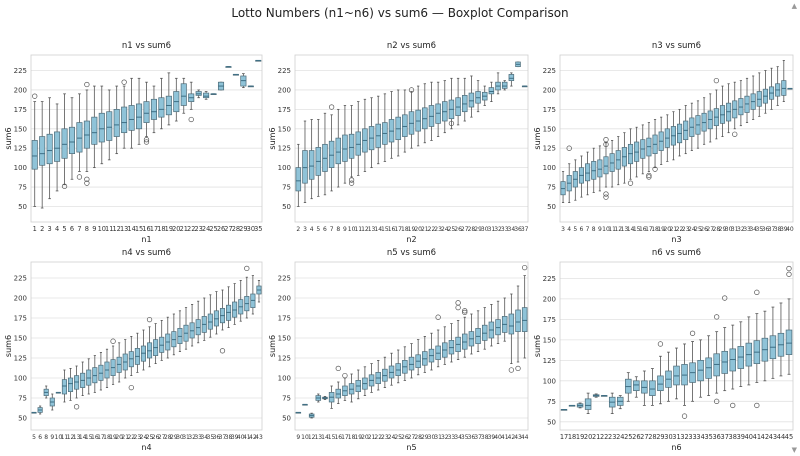 The image size is (800, 456). I want to click on x-axis-label: n6, so click(676, 447).